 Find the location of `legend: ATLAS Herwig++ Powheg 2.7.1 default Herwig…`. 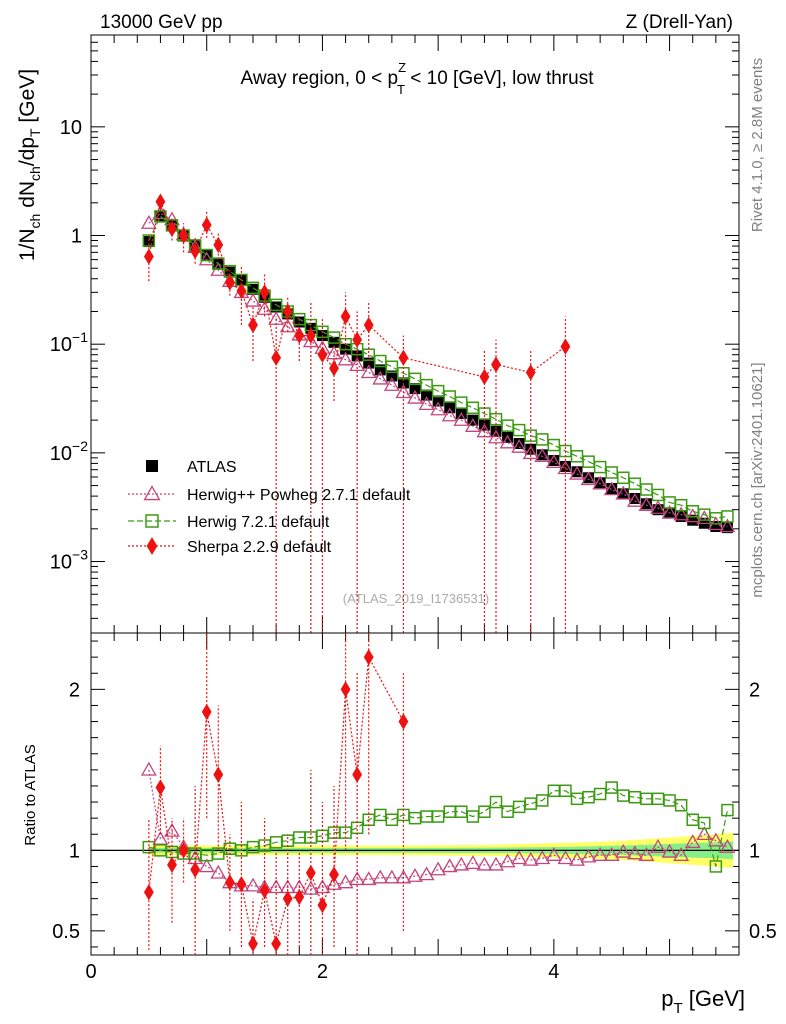

legend: ATLAS Herwig++ Powheg 2.7.1 default Herwig… is located at coordinates (269, 507).